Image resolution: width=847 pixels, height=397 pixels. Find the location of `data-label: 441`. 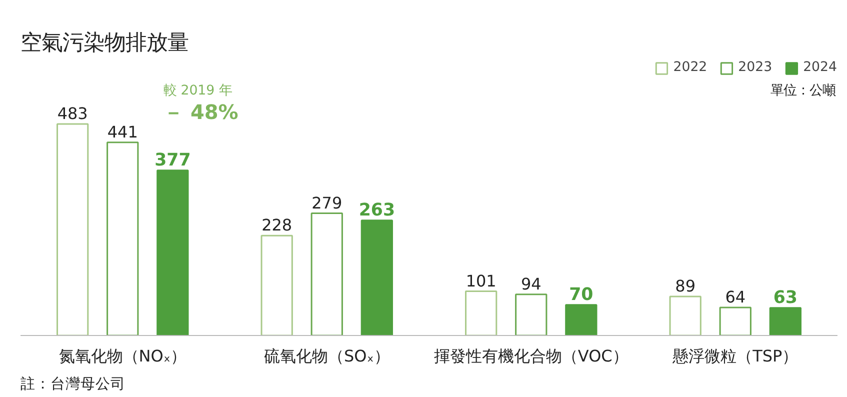

data-label: 441 is located at coordinates (122, 132).